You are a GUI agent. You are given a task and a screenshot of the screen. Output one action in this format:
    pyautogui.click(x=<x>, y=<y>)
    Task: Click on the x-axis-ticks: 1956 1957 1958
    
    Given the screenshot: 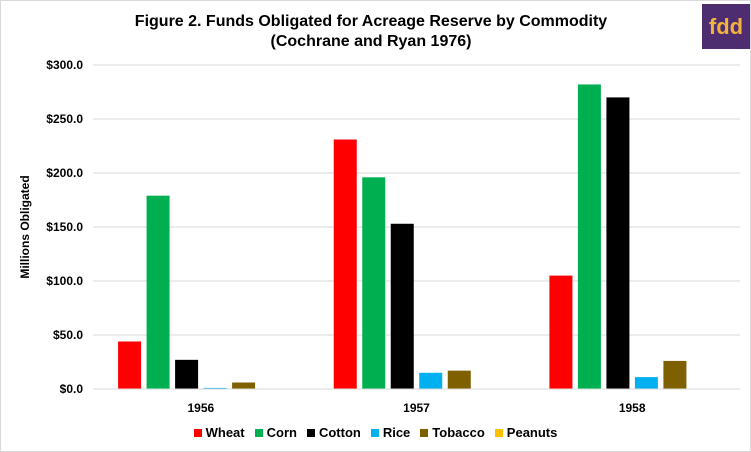 What is the action you would take?
    pyautogui.click(x=416, y=408)
    